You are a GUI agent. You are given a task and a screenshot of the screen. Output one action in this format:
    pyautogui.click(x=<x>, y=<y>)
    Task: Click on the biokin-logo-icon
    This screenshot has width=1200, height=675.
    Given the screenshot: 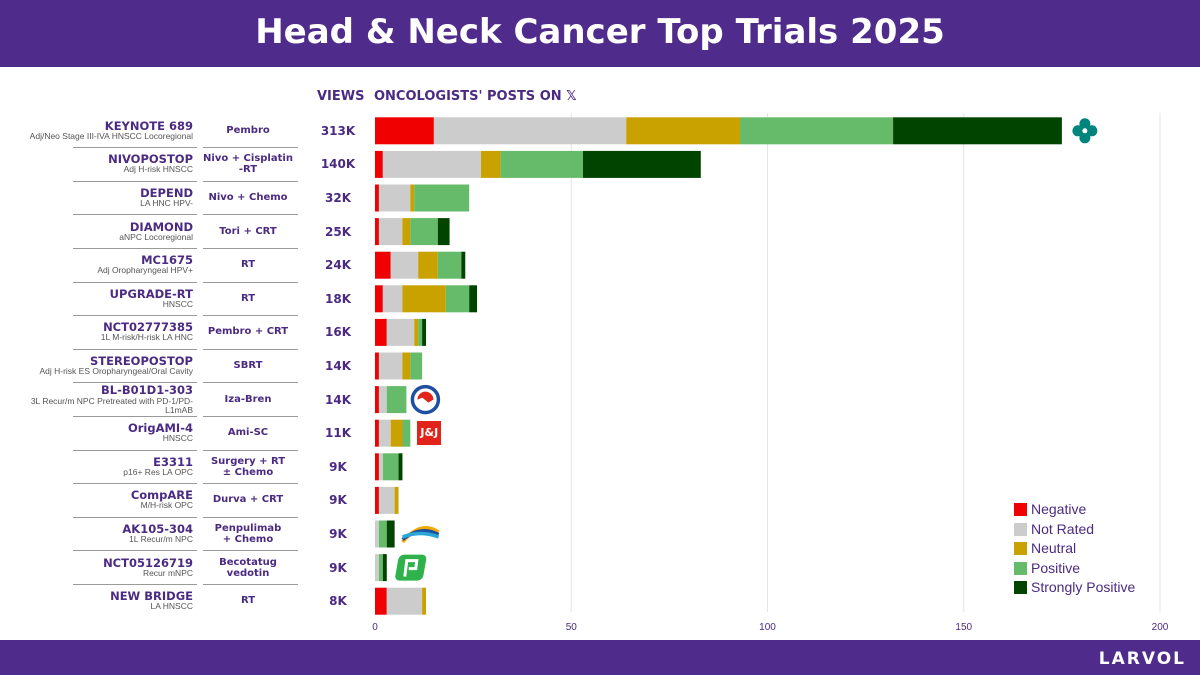 What is the action you would take?
    pyautogui.click(x=425, y=399)
    